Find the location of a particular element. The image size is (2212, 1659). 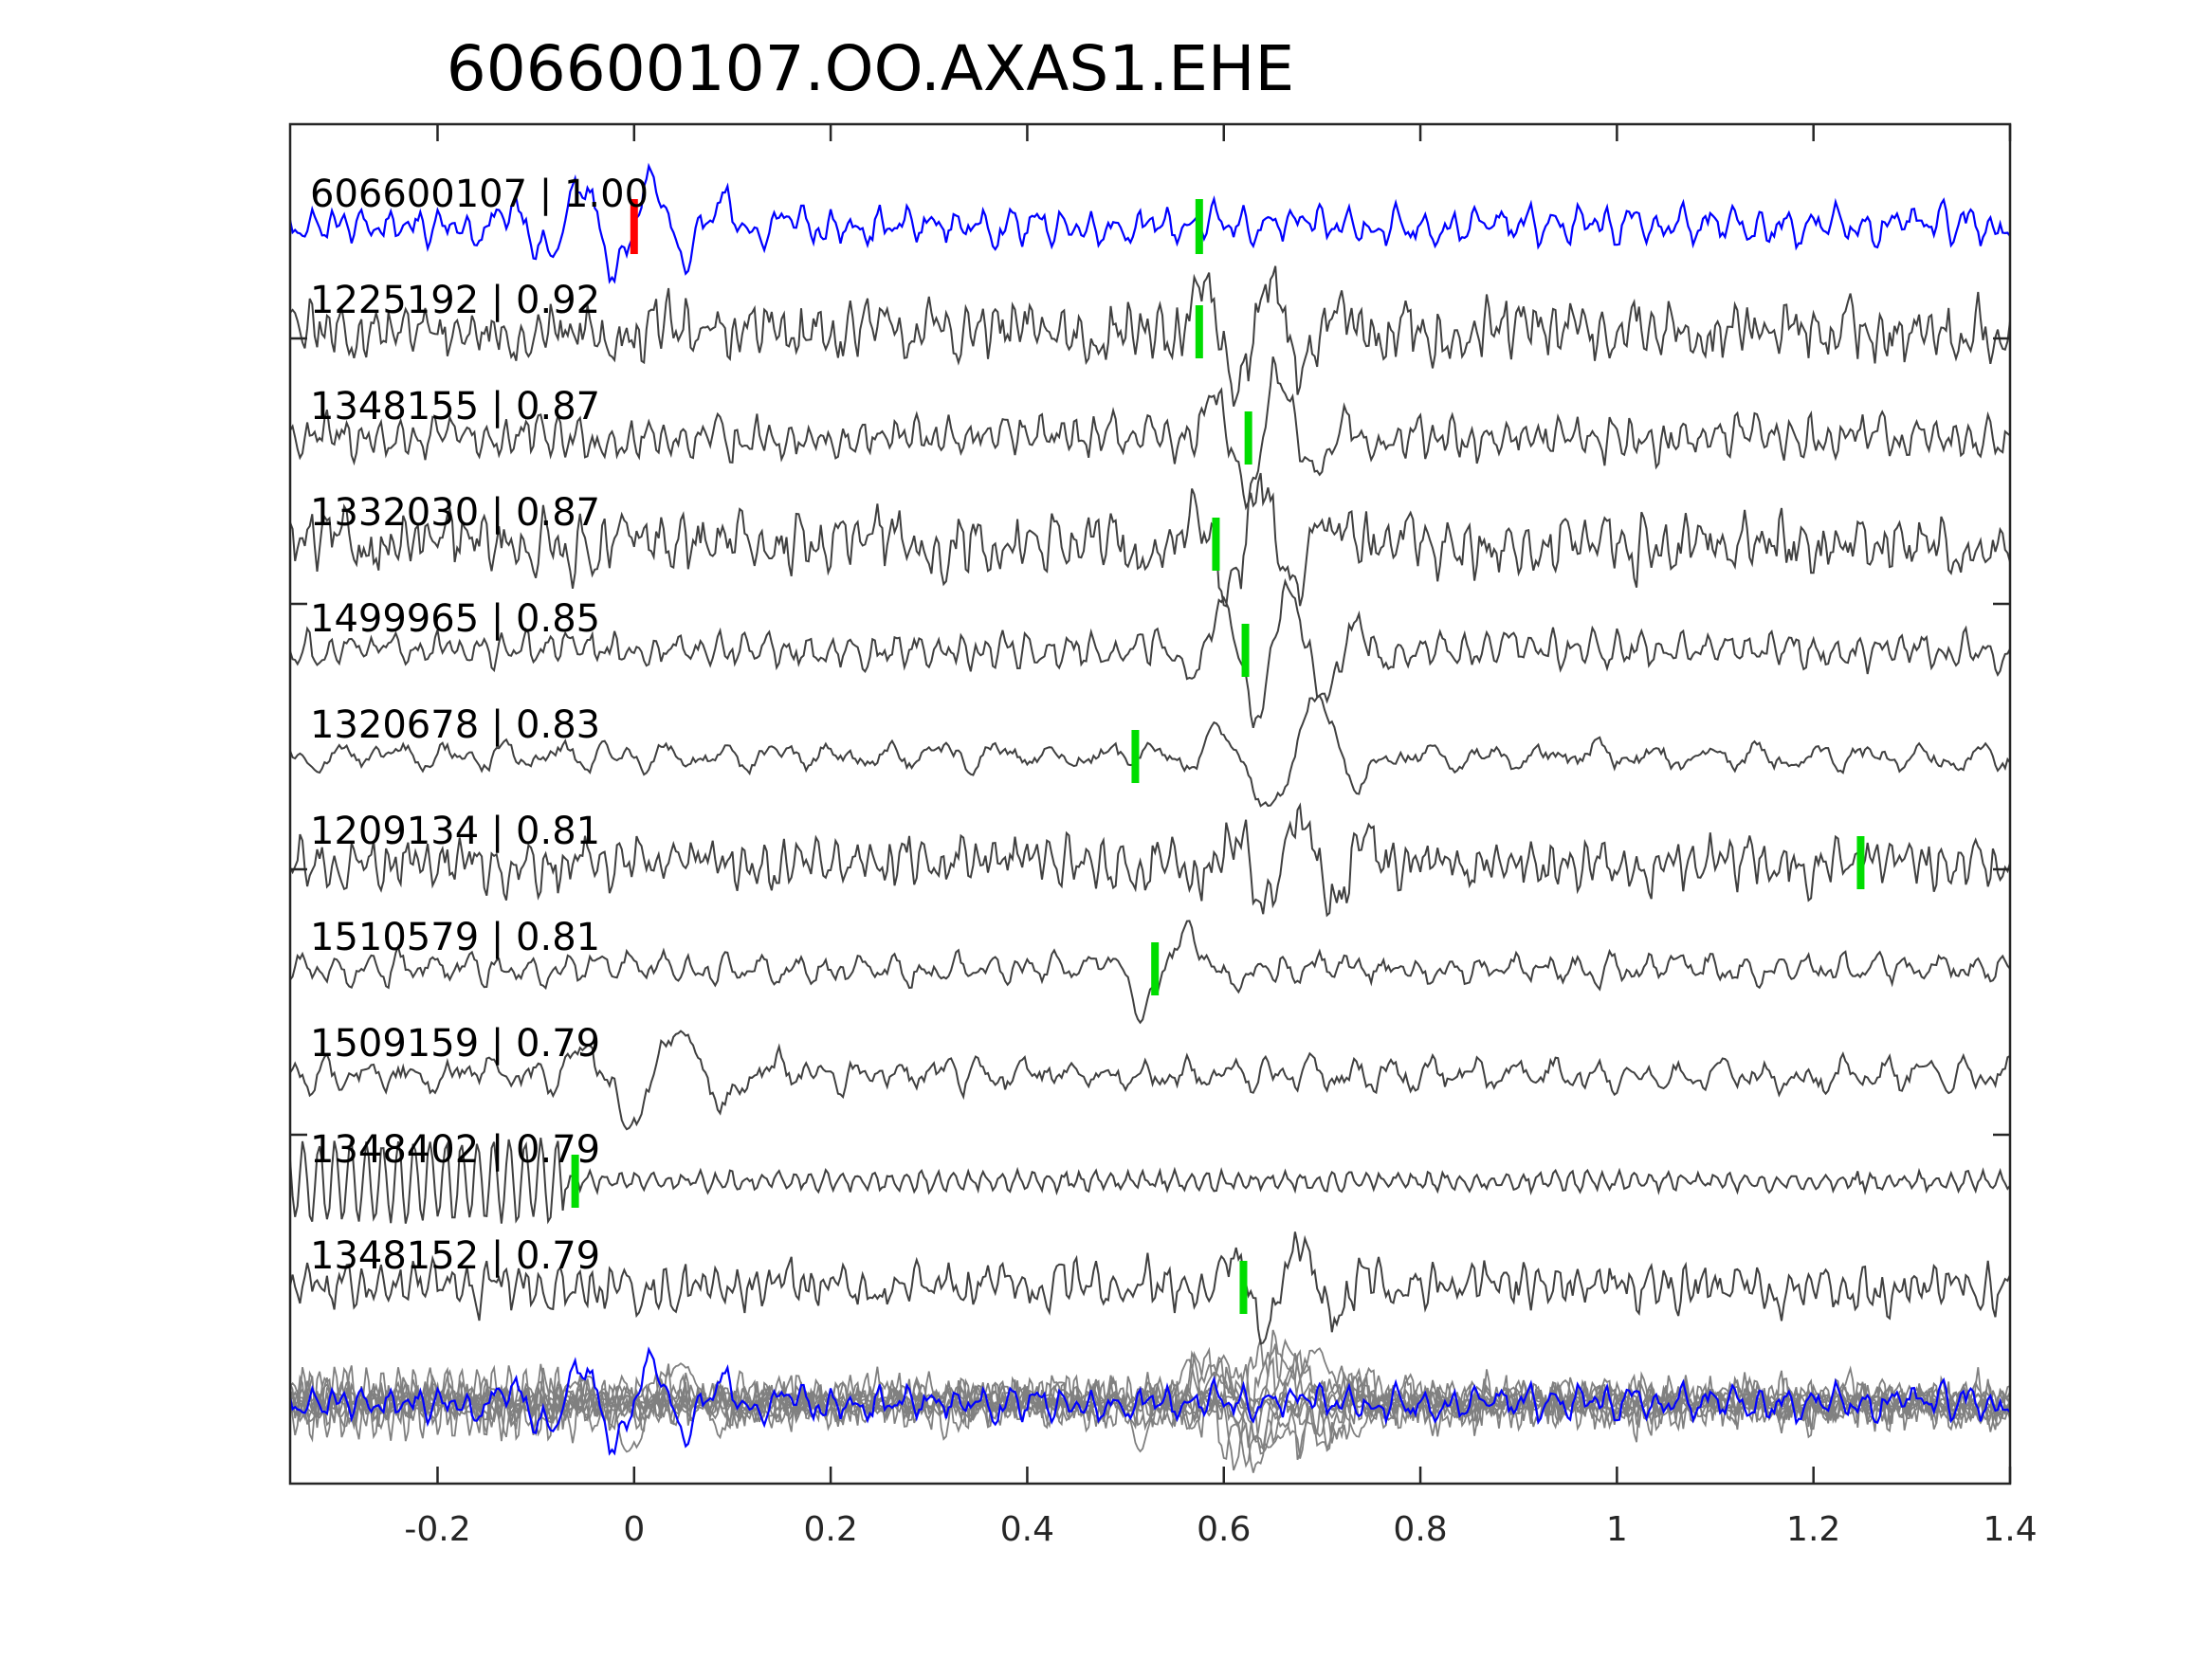

trace-label-1348402: 1348402 | 0.79 is located at coordinates (455, 1150).